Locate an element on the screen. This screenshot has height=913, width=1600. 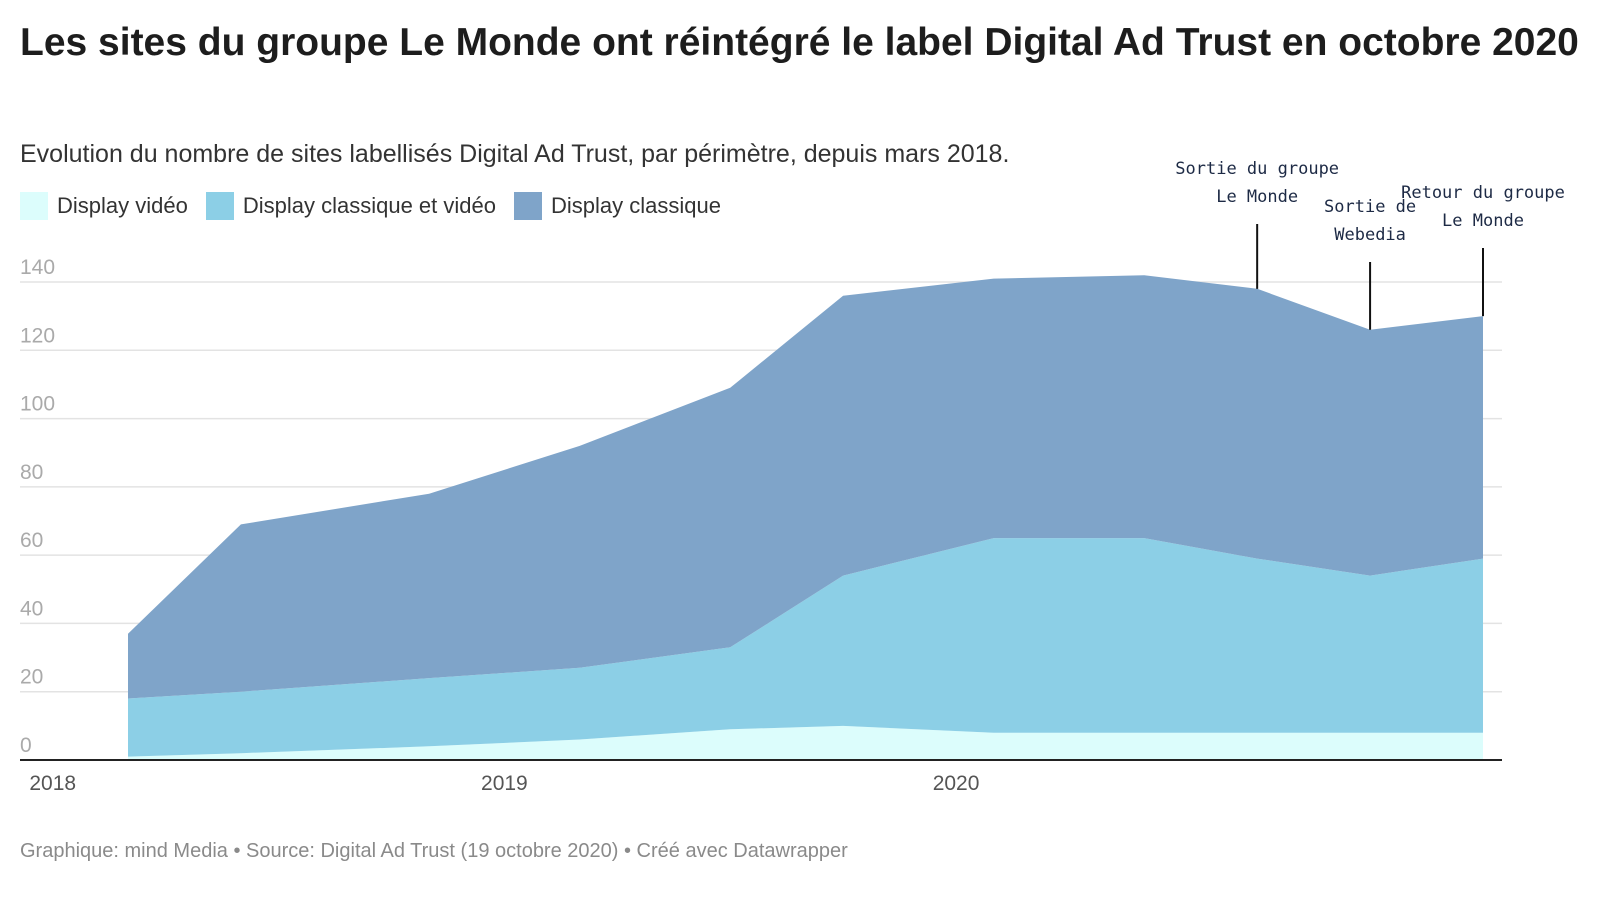
y-tick-0: 0 is located at coordinates (26, 745).